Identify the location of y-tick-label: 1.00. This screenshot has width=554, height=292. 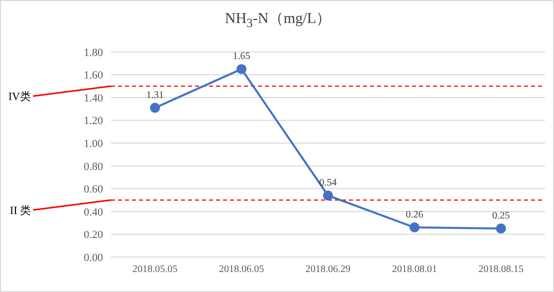
(94, 144).